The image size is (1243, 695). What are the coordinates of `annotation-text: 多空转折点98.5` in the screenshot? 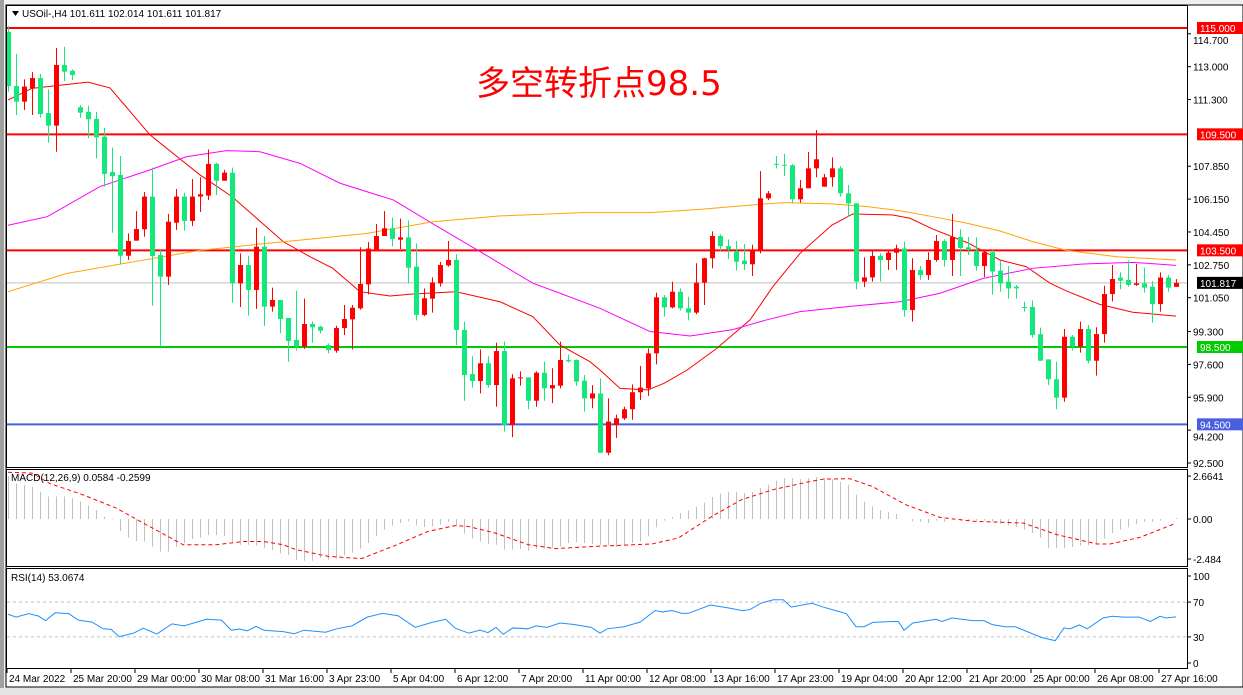 It's located at (599, 84).